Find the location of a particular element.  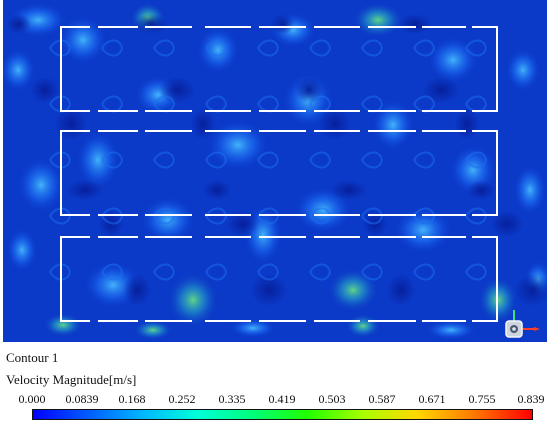

legend-tick-2: 0.168 is located at coordinates (132, 399).